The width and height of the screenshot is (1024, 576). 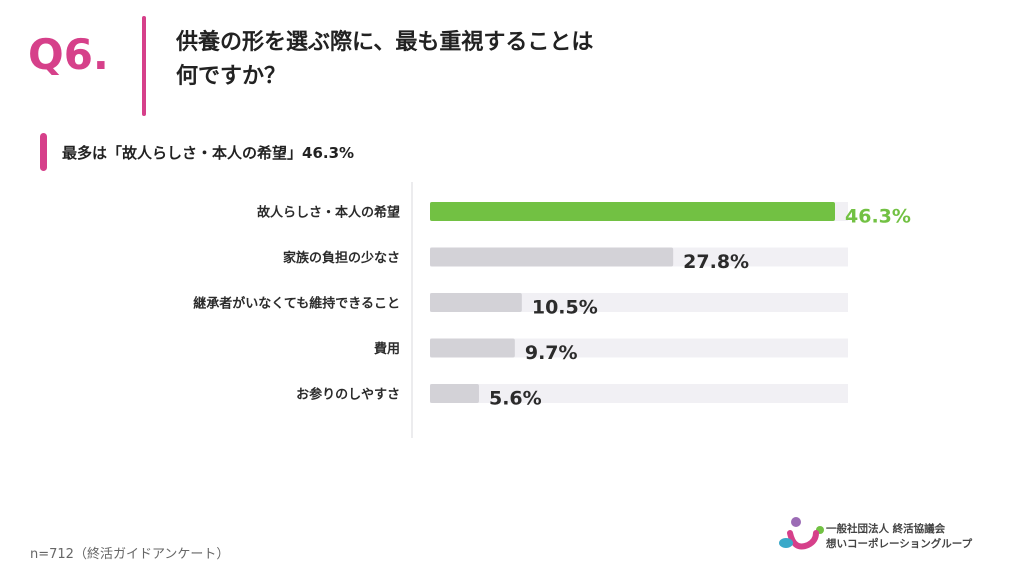 What do you see at coordinates (796, 522) in the screenshot?
I see `logo-dot-purple` at bounding box center [796, 522].